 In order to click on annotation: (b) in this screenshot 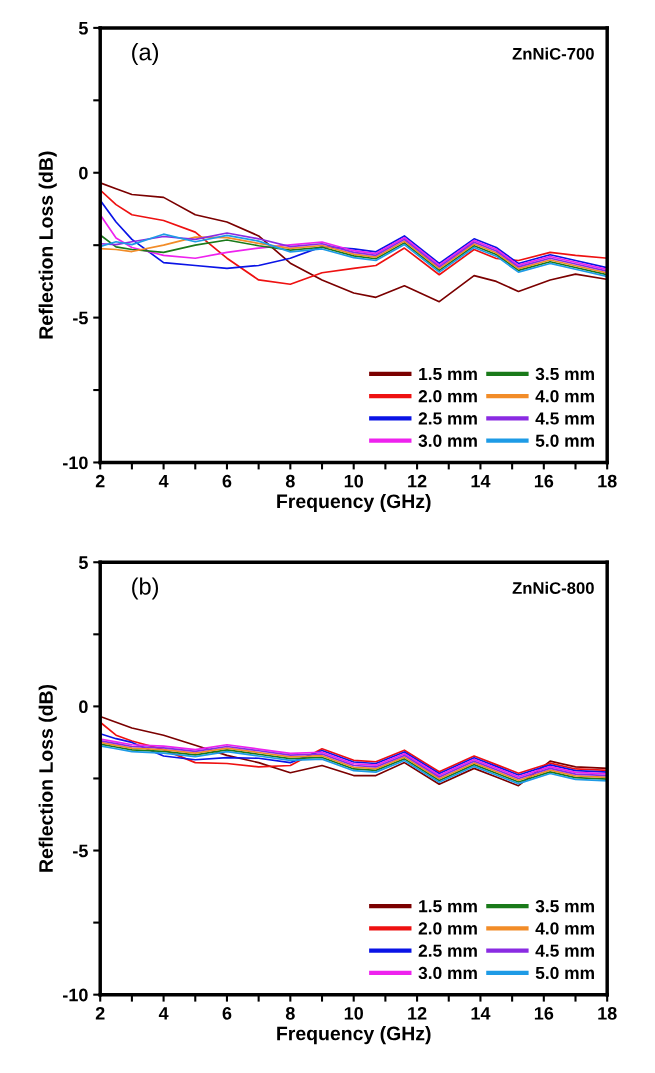, I will do `click(145, 588)`.